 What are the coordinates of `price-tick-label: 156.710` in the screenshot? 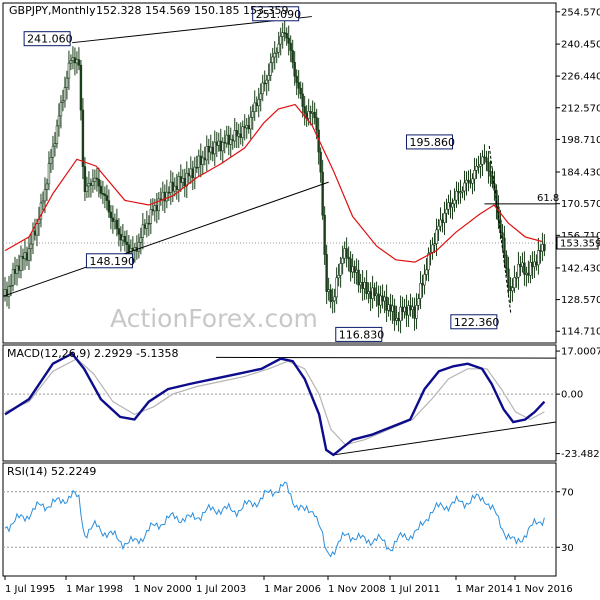 It's located at (580, 236).